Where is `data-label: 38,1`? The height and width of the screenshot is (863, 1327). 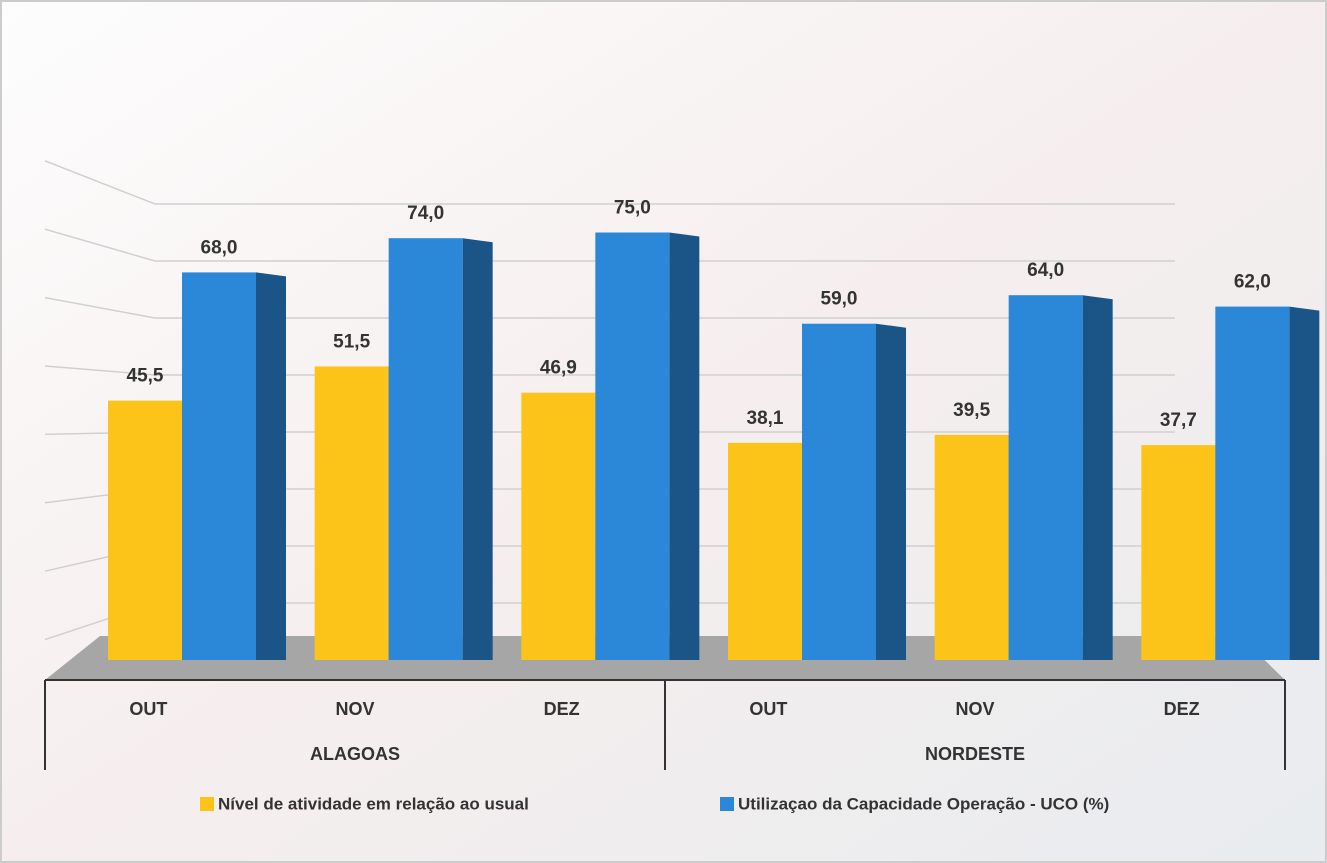
data-label: 38,1 is located at coordinates (765, 418).